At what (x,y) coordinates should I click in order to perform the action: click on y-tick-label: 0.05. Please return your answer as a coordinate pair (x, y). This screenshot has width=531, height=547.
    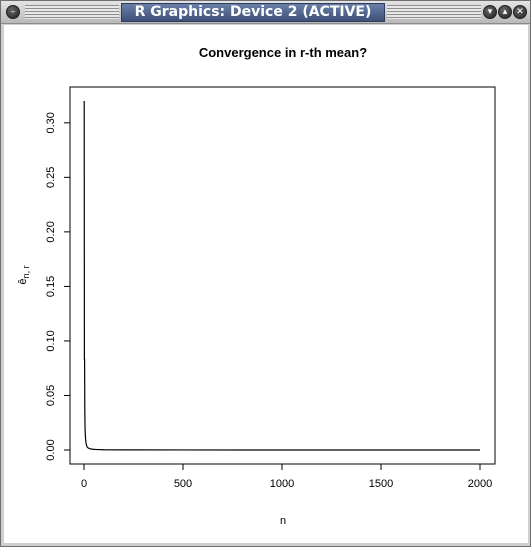
    Looking at the image, I should click on (51, 395).